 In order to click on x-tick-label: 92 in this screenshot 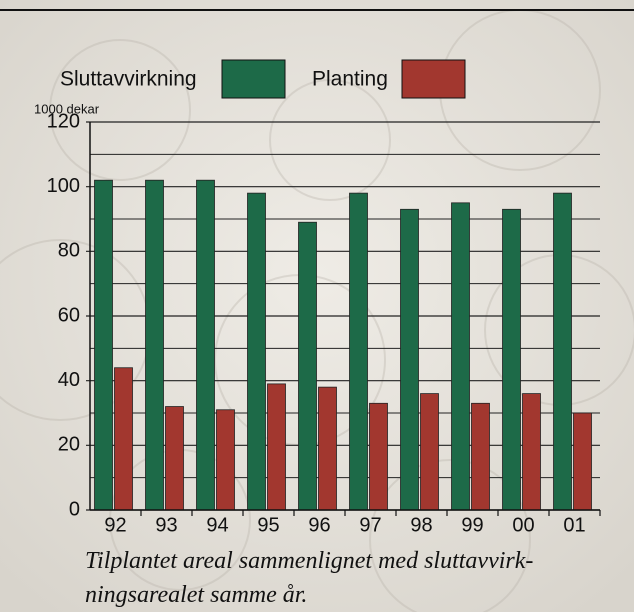, I will do `click(115, 525)`.